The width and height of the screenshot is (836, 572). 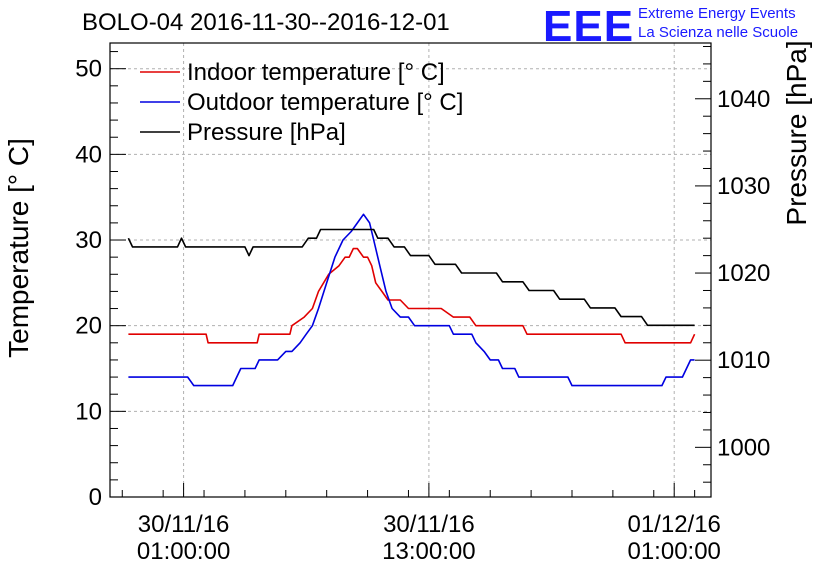 I want to click on y-tick-label: 30, so click(x=88, y=240).